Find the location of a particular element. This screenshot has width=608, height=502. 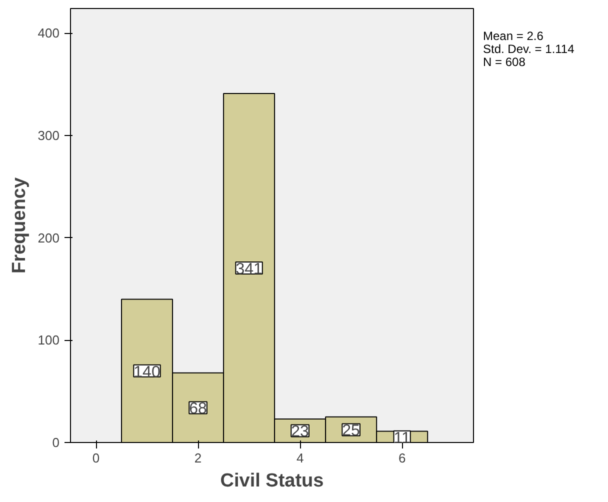

x-tick-label: 4 is located at coordinates (300, 458).